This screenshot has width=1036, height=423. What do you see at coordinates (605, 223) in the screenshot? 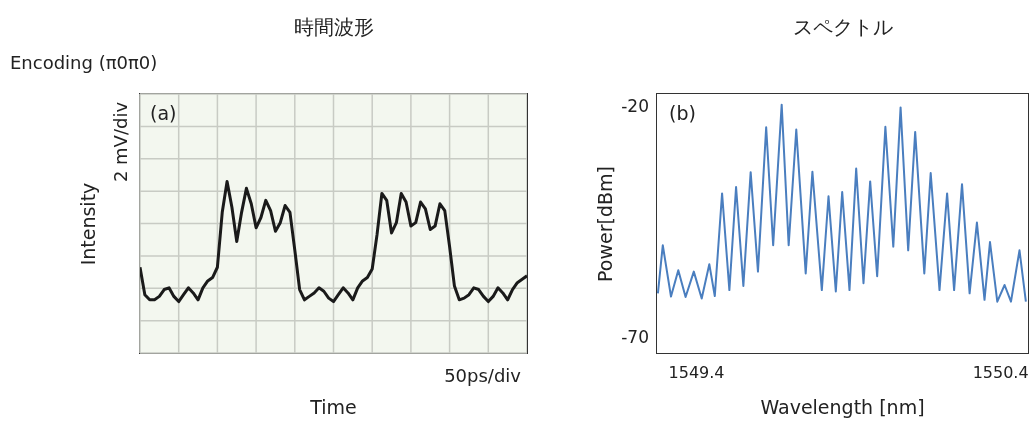
I see `y-axis-title: Power[dBm]` at bounding box center [605, 223].